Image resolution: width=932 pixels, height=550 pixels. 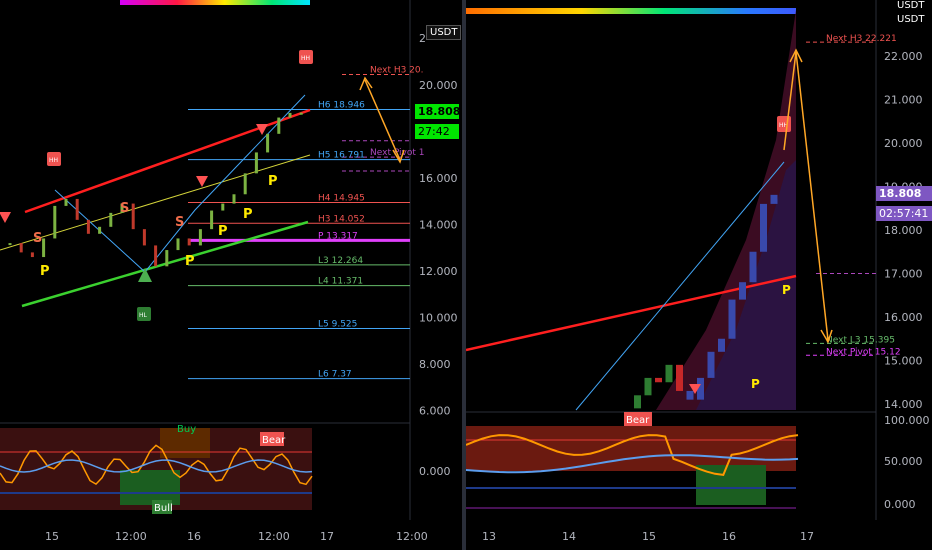 What do you see at coordinates (863, 352) in the screenshot?
I see `pivot-level-label: Next Pivot 15.12` at bounding box center [863, 352].